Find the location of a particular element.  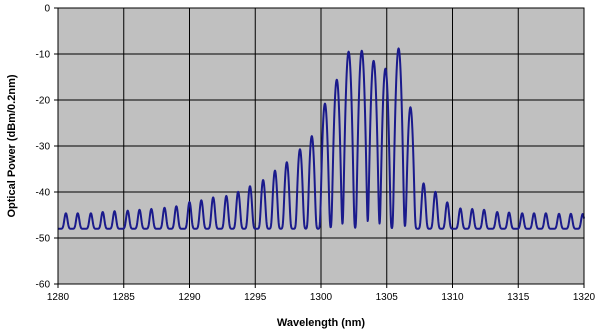

y-tick-label: -40 is located at coordinates (43, 193).